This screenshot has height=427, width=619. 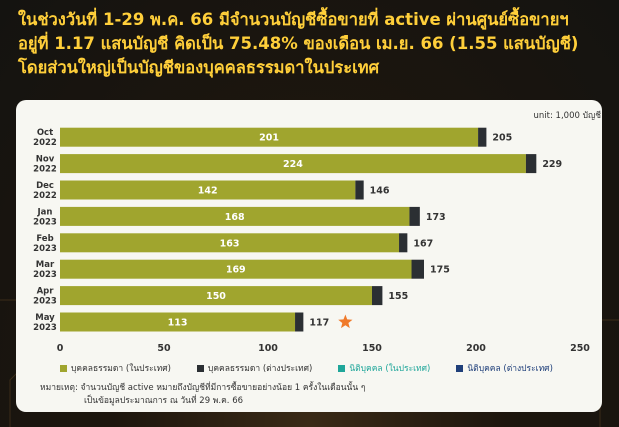 I want to click on x-tick-label: 250, so click(x=580, y=348).